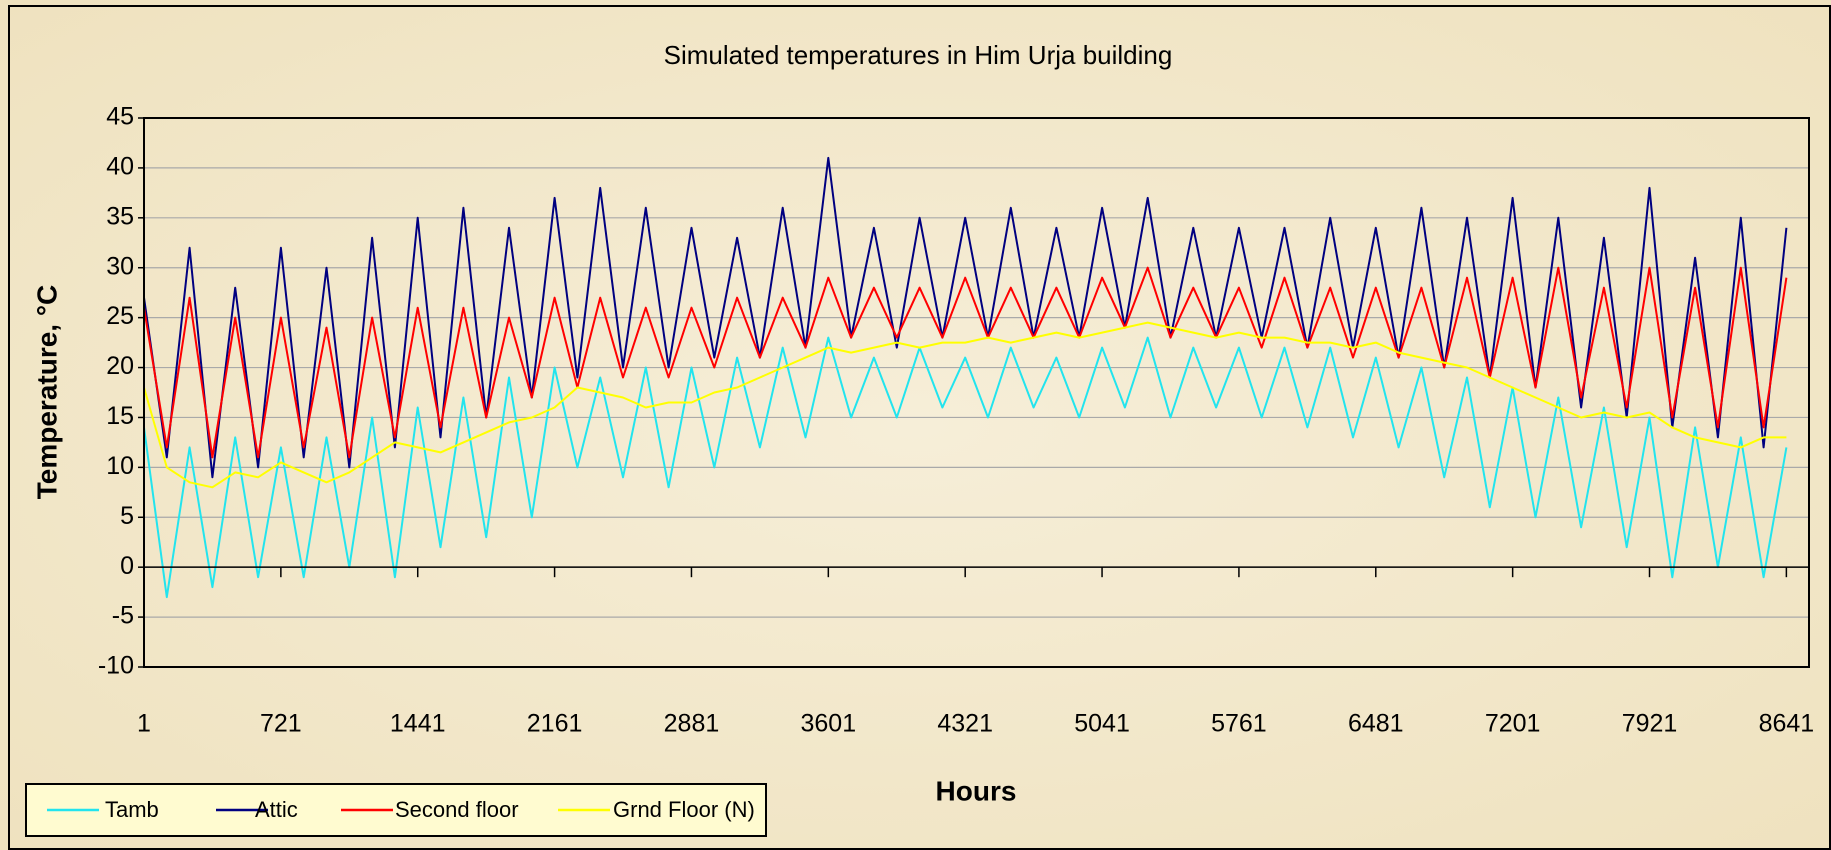  What do you see at coordinates (1239, 724) in the screenshot?
I see `x-tick-label: 5761` at bounding box center [1239, 724].